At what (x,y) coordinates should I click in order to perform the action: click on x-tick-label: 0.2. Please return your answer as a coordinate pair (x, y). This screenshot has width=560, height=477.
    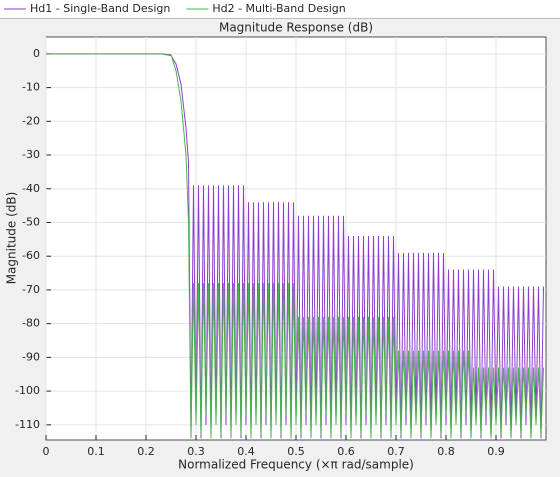
    Looking at the image, I should click on (146, 451).